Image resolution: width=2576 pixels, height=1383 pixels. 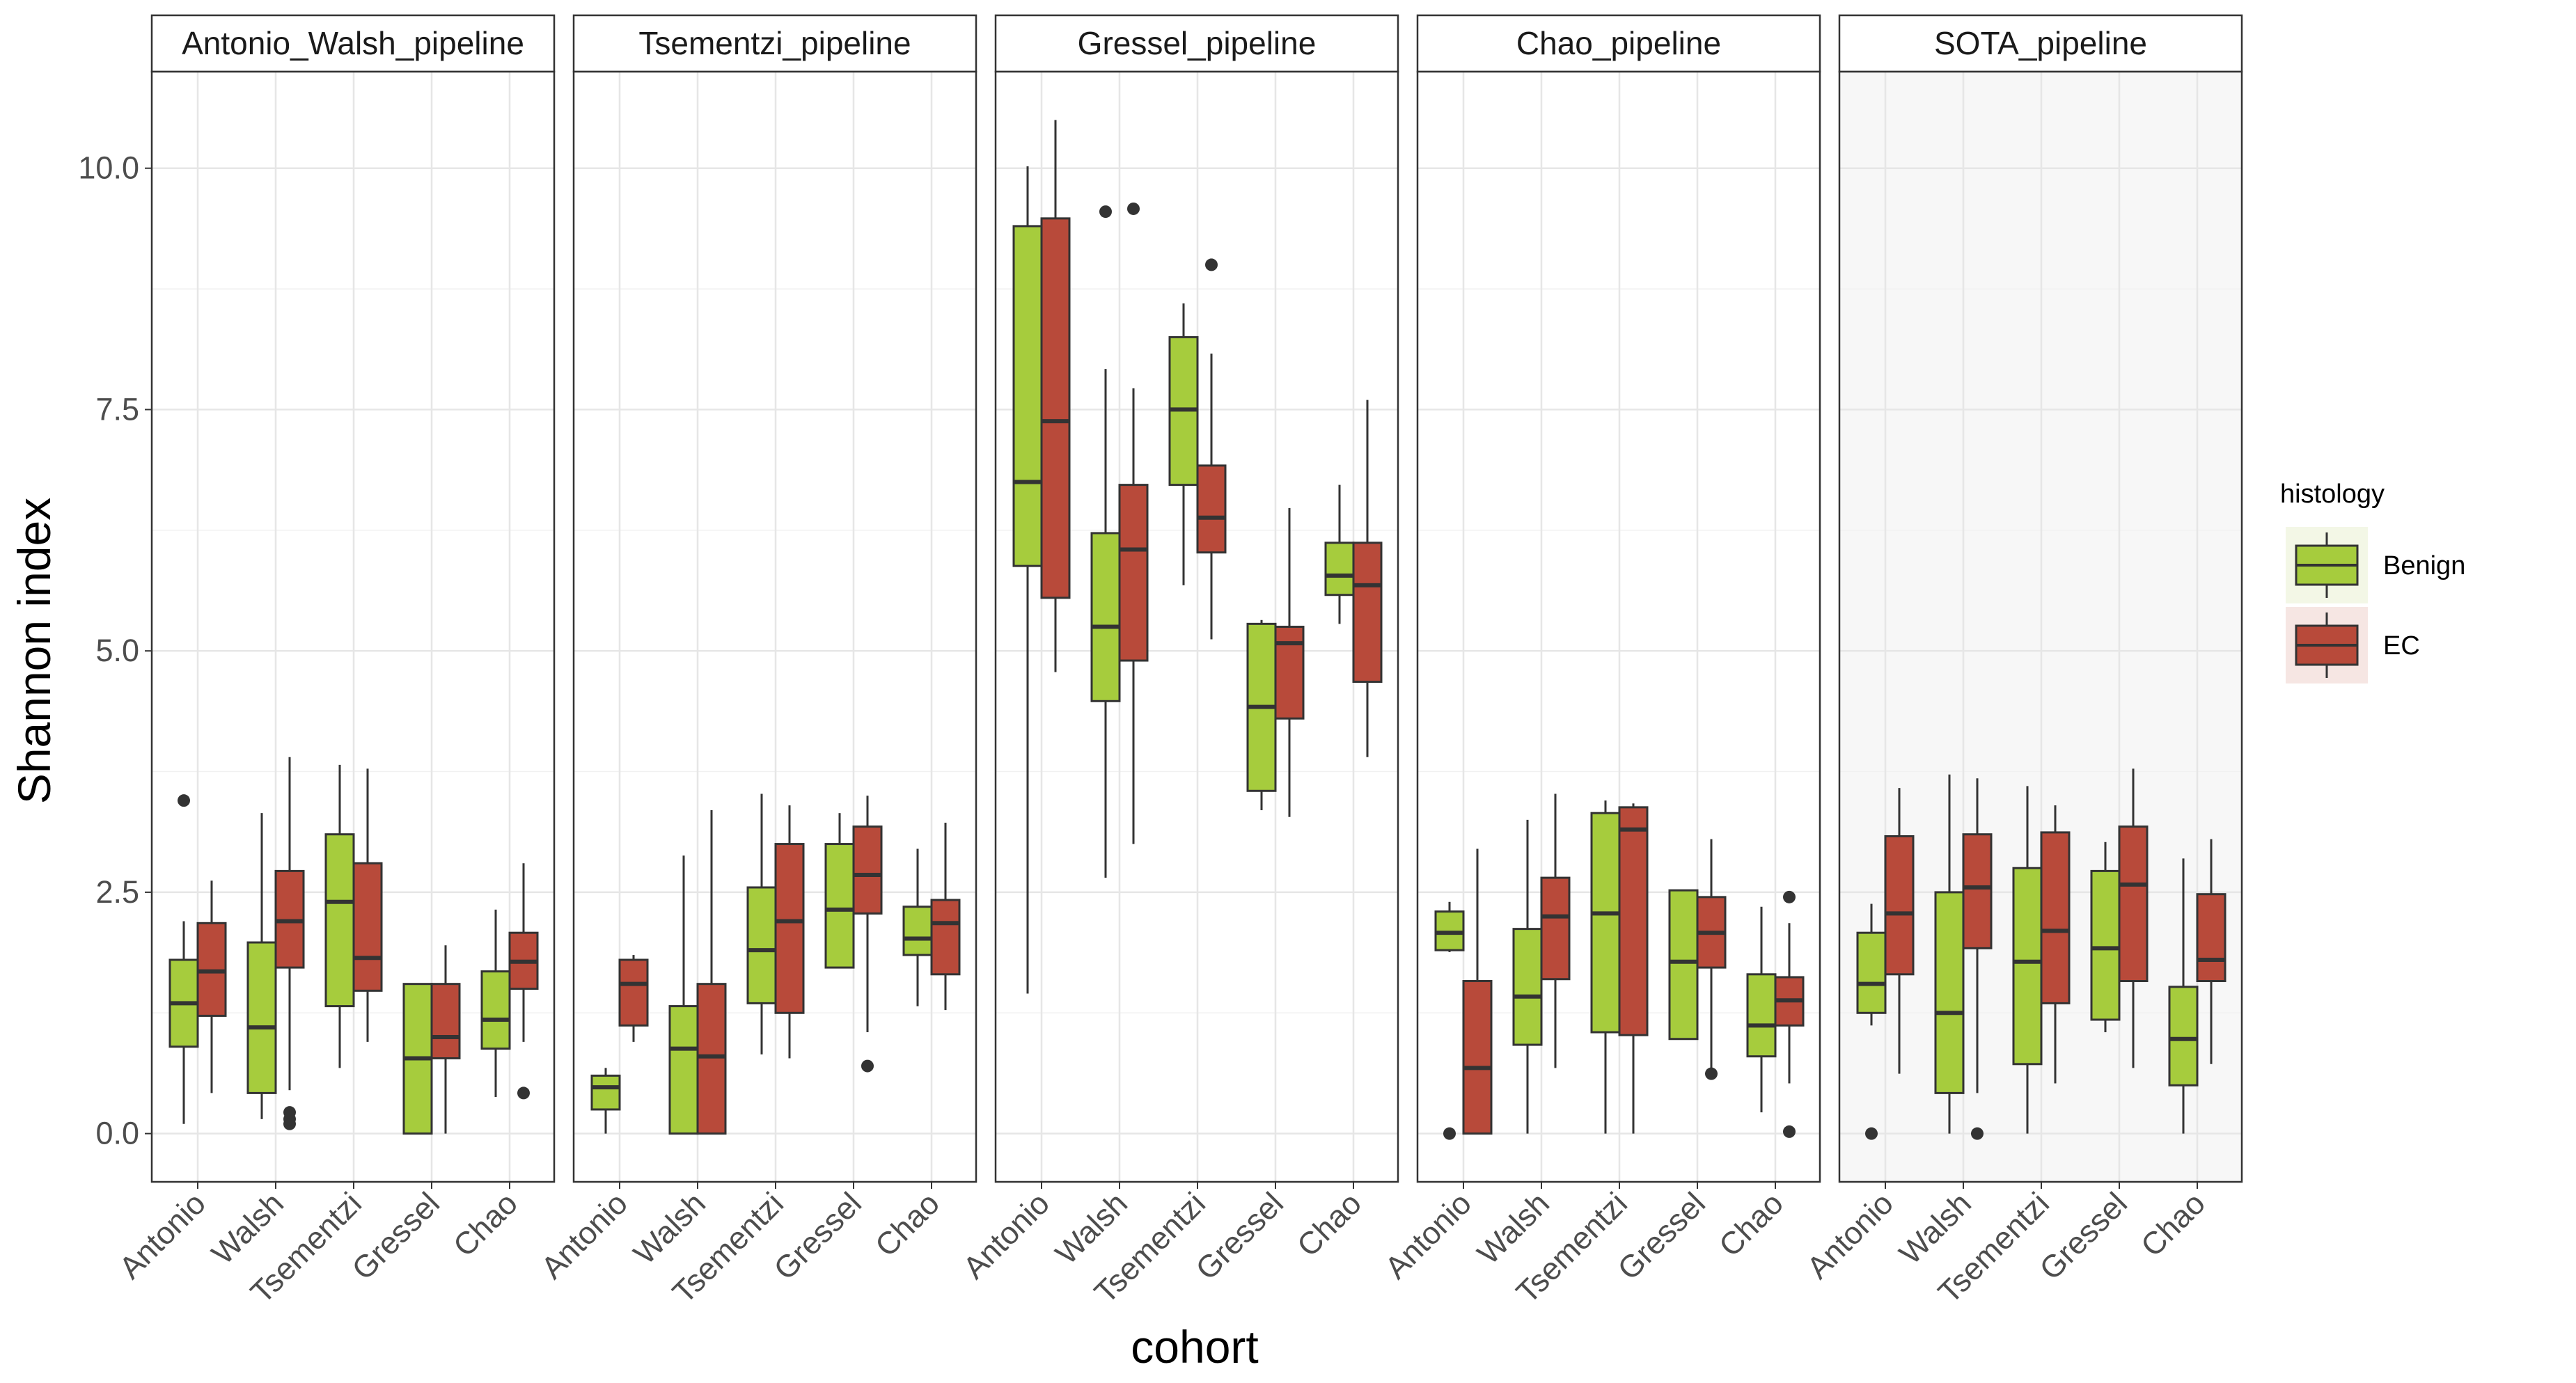 I want to click on y-axis-tick-labels: 0.0 2.5 5.0 7.5 10.0, so click(x=115, y=650).